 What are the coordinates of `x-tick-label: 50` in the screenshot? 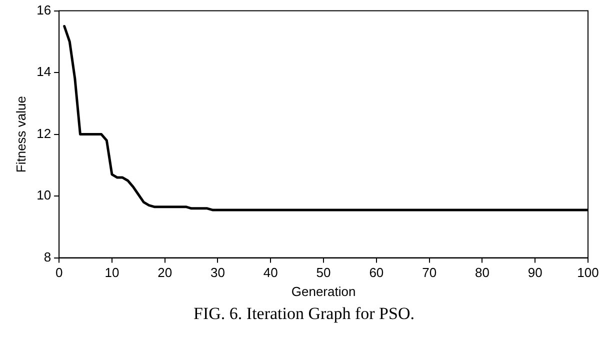 It's located at (323, 272).